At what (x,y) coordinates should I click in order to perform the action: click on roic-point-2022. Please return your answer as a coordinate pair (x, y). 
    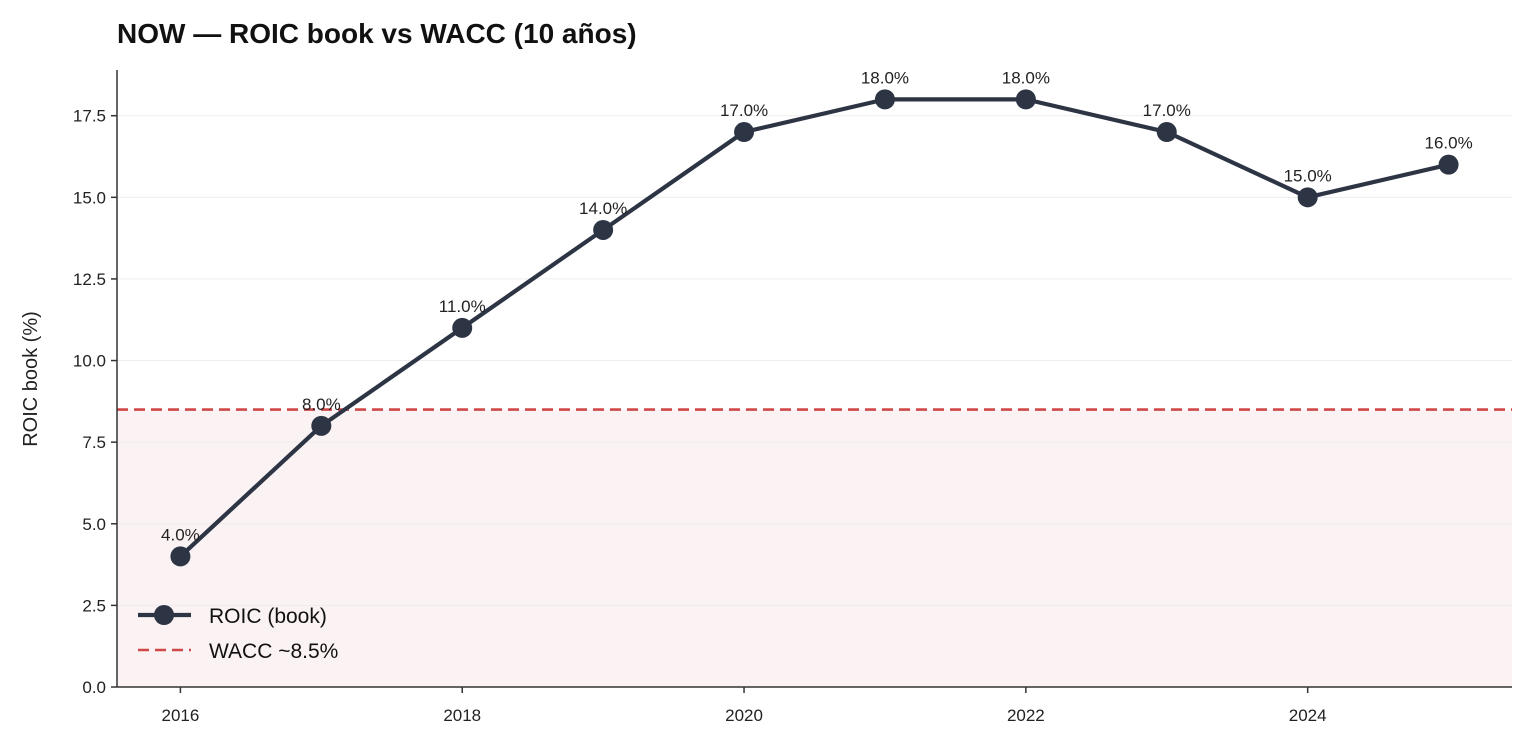
    Looking at the image, I should click on (1025, 99).